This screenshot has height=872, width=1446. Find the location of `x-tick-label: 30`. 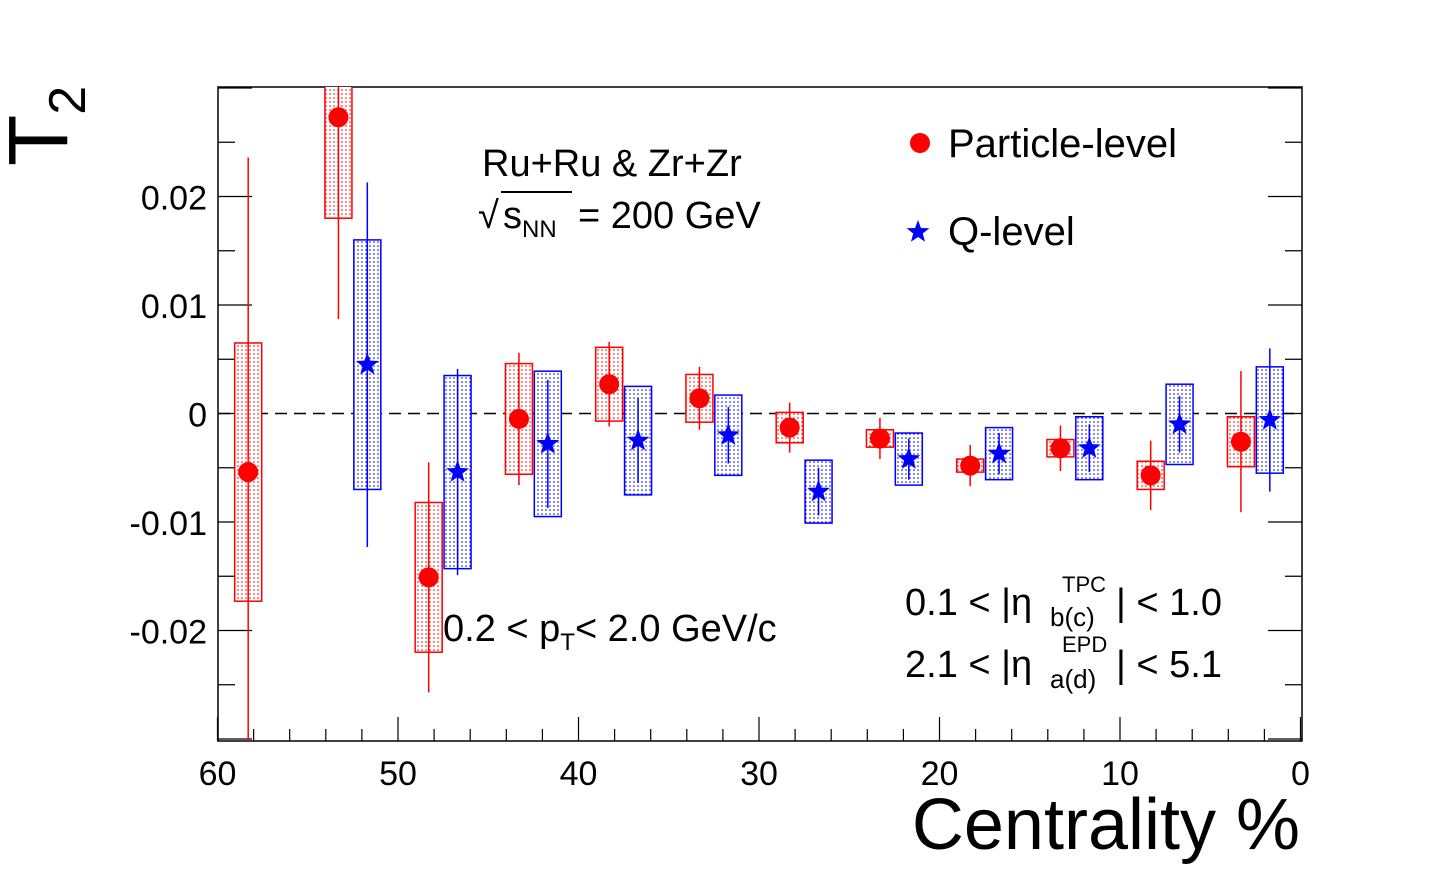

x-tick-label: 30 is located at coordinates (759, 774).